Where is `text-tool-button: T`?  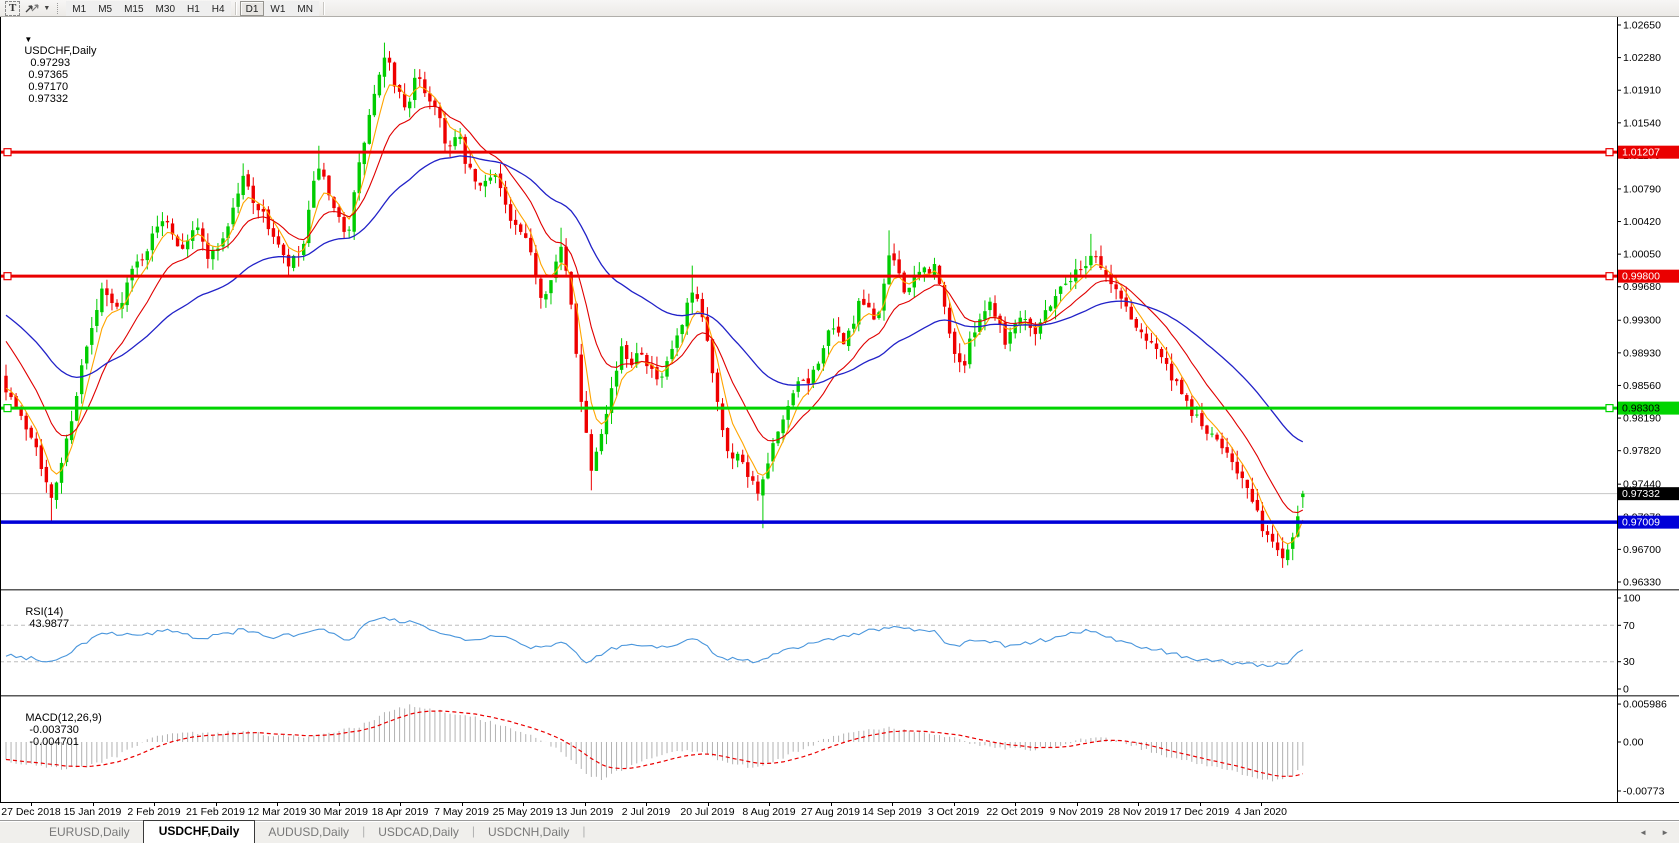
text-tool-button: T is located at coordinates (13, 8).